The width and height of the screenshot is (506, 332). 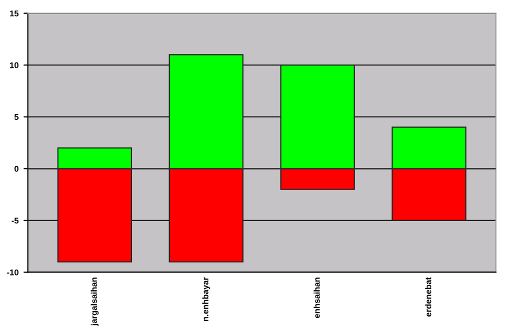 What do you see at coordinates (206, 299) in the screenshot?
I see `x-tick-label: n.enhbayar` at bounding box center [206, 299].